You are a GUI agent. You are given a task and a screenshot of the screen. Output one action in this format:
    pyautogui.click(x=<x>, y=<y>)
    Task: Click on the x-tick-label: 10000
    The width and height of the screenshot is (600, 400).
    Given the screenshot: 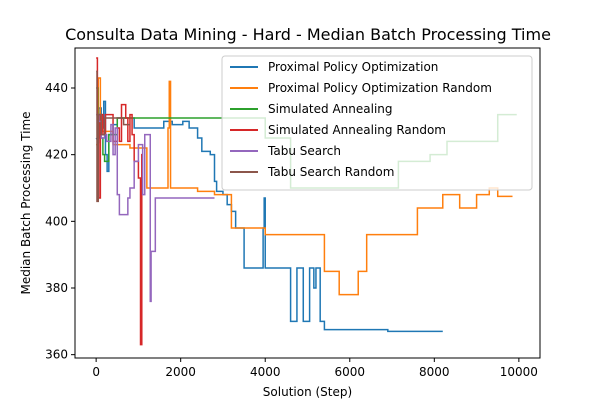 What is the action you would take?
    pyautogui.click(x=519, y=372)
    